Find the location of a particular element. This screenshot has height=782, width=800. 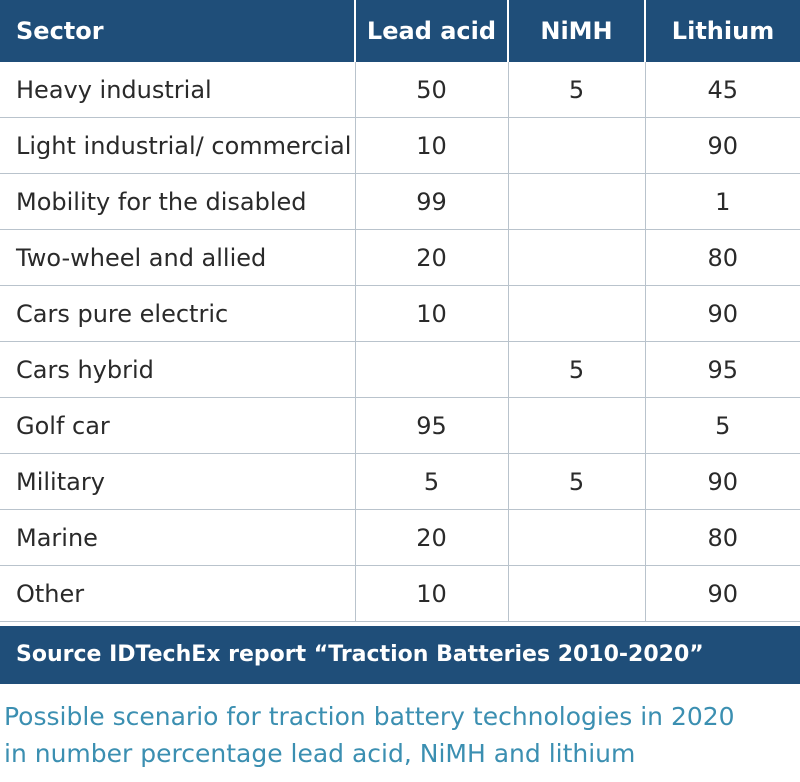

lithium-cell: 1 is located at coordinates (722, 201).